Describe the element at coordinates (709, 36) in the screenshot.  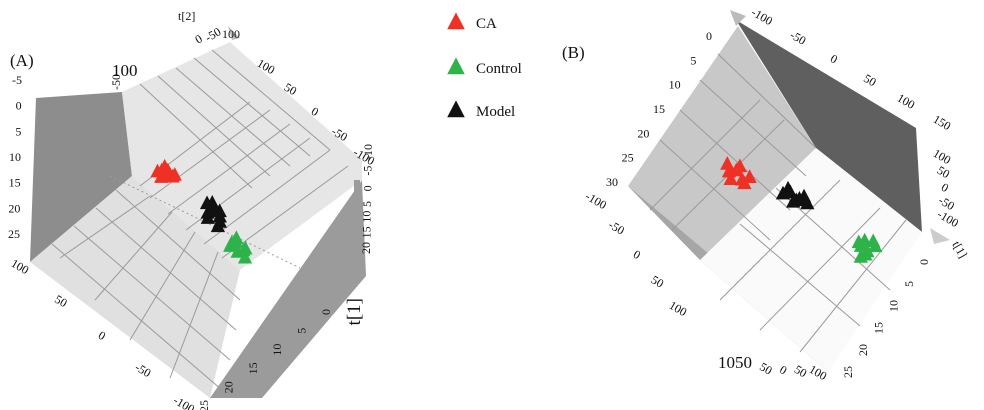
I see `panel-b-t3-left-tick-6: 0` at that location.